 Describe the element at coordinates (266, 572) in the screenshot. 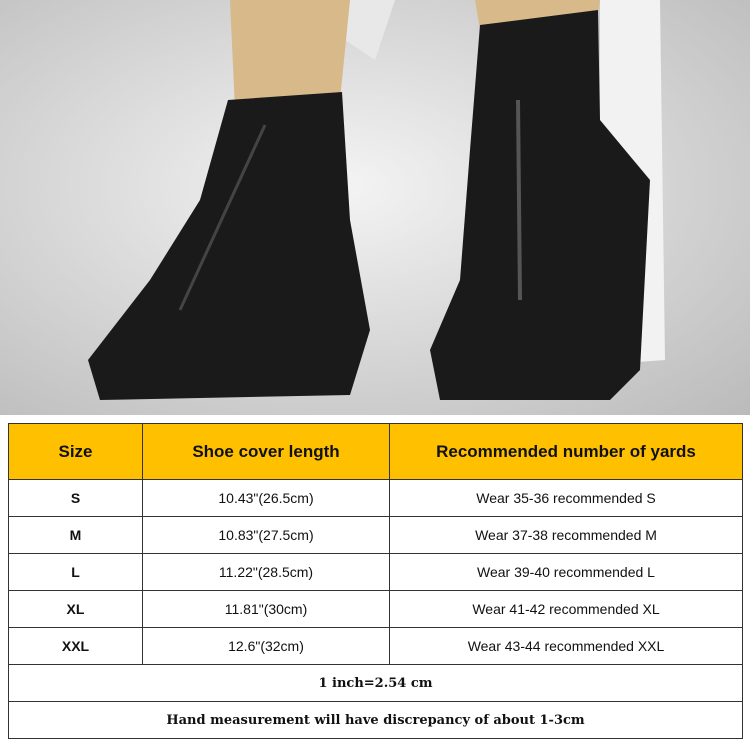

I see `length-cell: 11.22"(28.5cm)` at that location.